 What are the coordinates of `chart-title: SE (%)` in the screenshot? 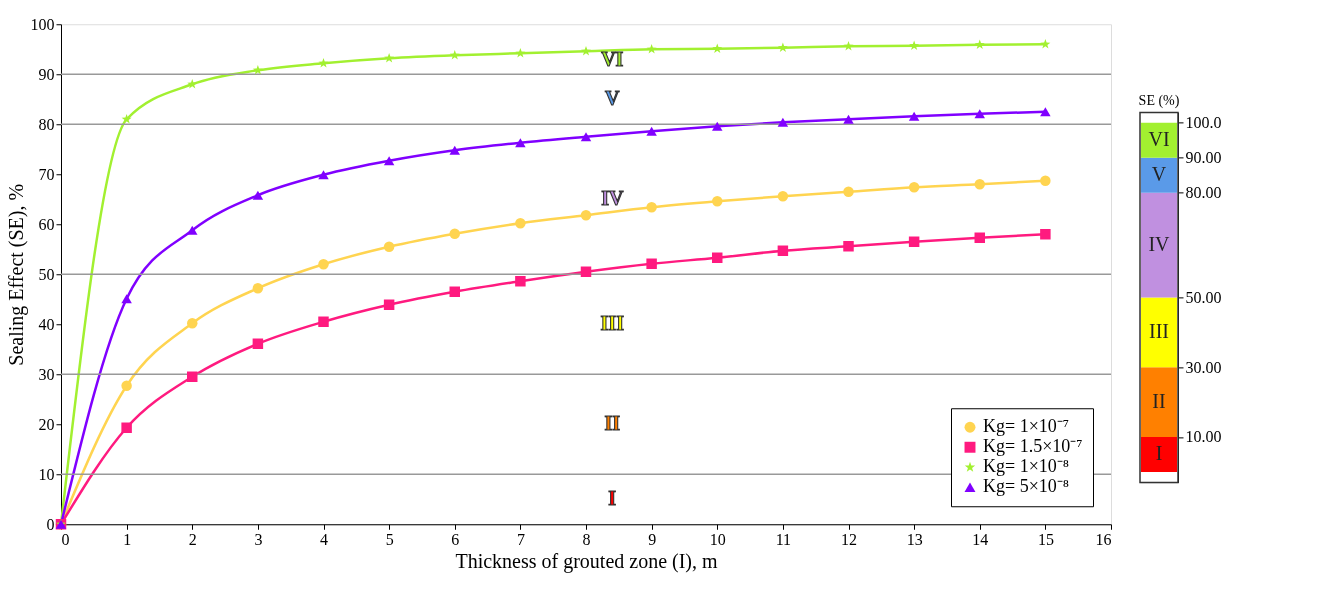 It's located at (1159, 100).